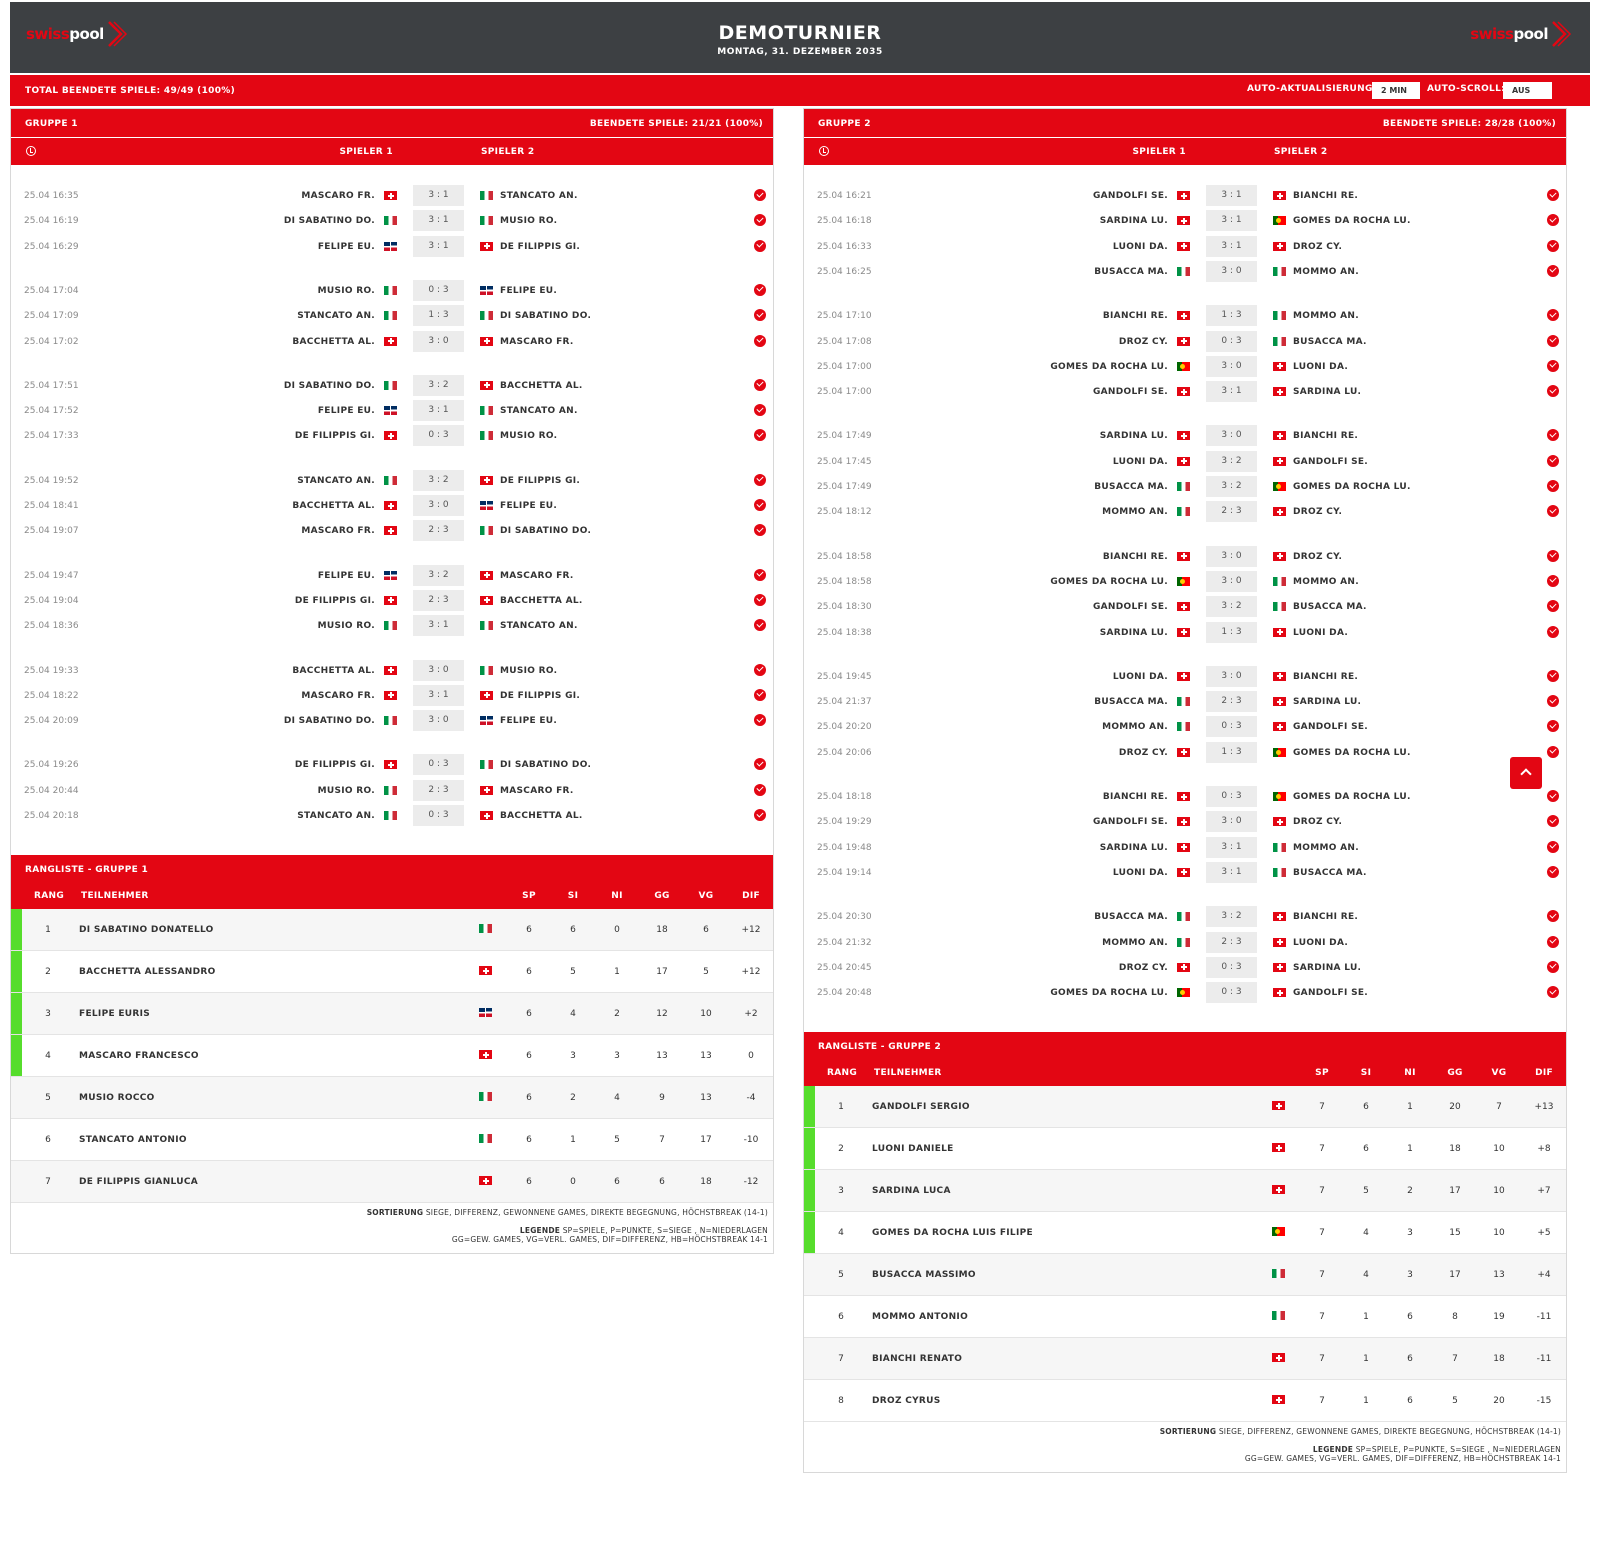  Describe the element at coordinates (1185, 1191) in the screenshot. I see `ranking-row: 3 SARDINA LUCA 7 5 2 17 10 +7` at that location.